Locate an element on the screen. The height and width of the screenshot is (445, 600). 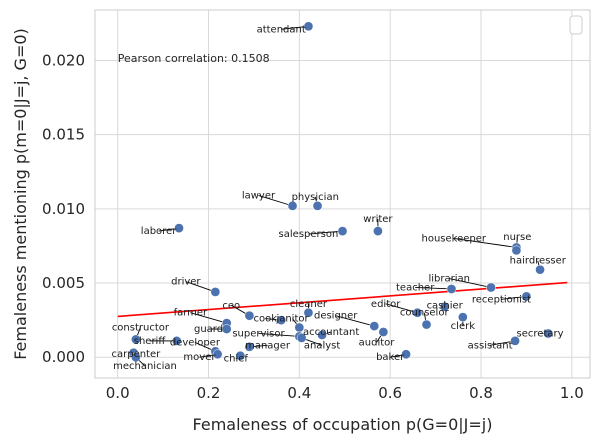
point-label: cashier is located at coordinates (445, 305).